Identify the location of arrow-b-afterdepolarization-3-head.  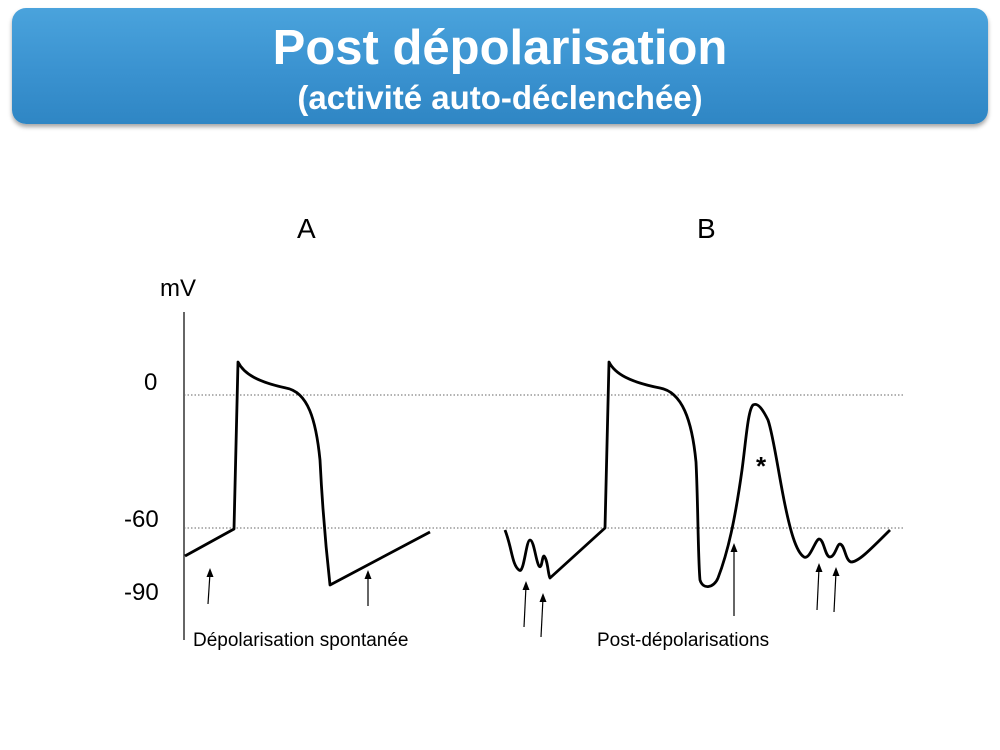
(734, 547).